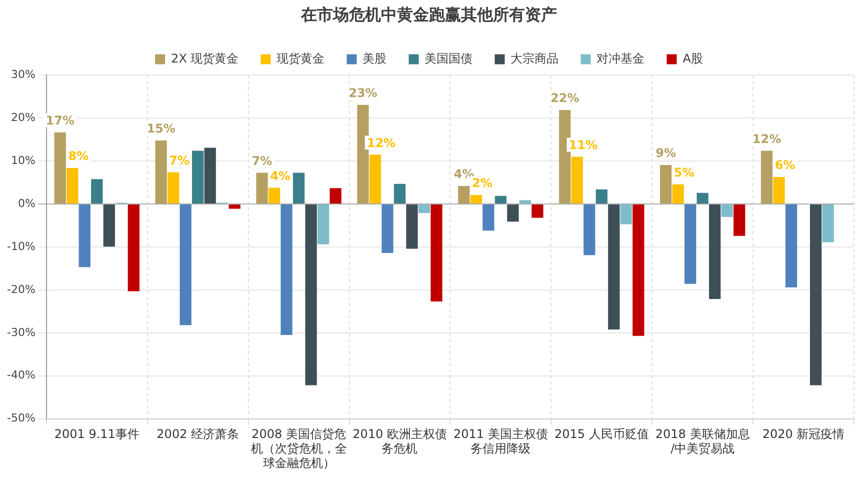  Describe the element at coordinates (702, 441) in the screenshot. I see `x-tick-label: 2018 美联储加息/中美贸易战` at that location.